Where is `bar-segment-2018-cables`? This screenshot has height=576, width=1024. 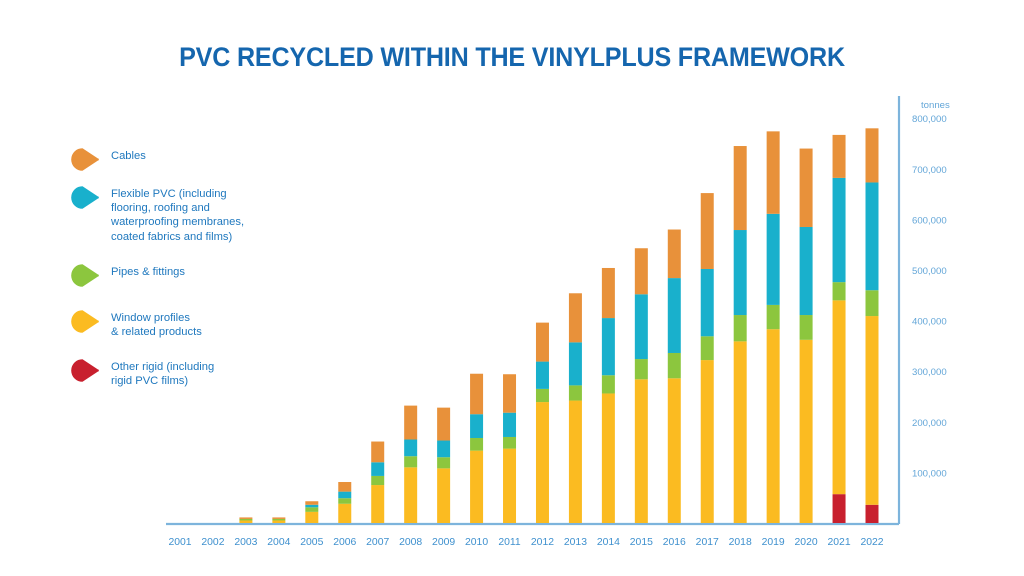
bar-segment-2018-cables is located at coordinates (740, 188).